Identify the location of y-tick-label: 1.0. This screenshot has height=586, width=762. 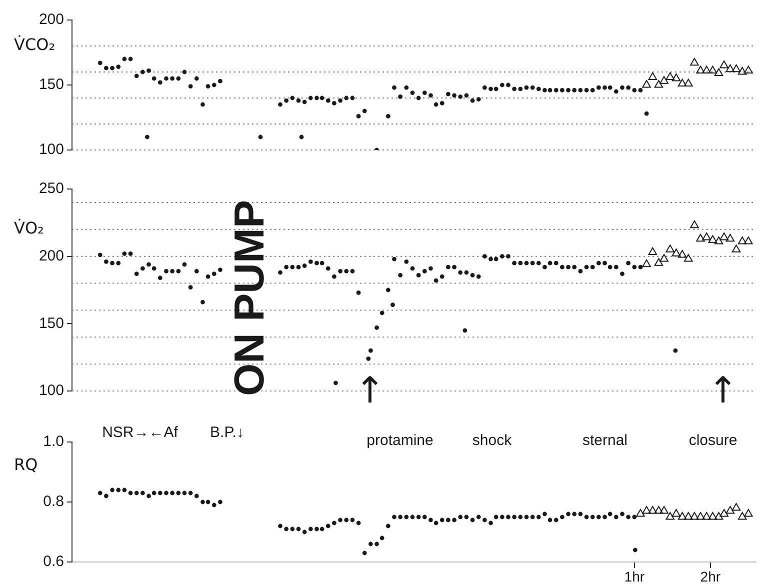
(53, 441).